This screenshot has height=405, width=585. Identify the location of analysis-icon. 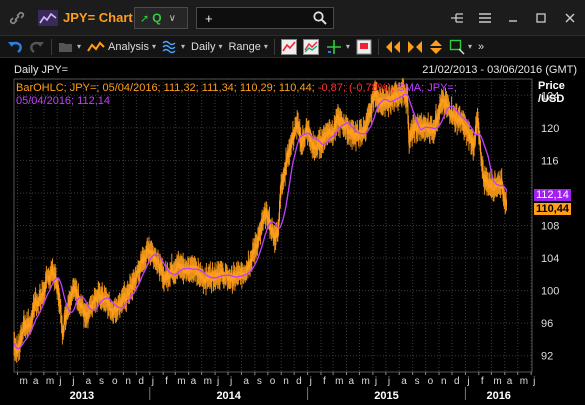
(96, 46).